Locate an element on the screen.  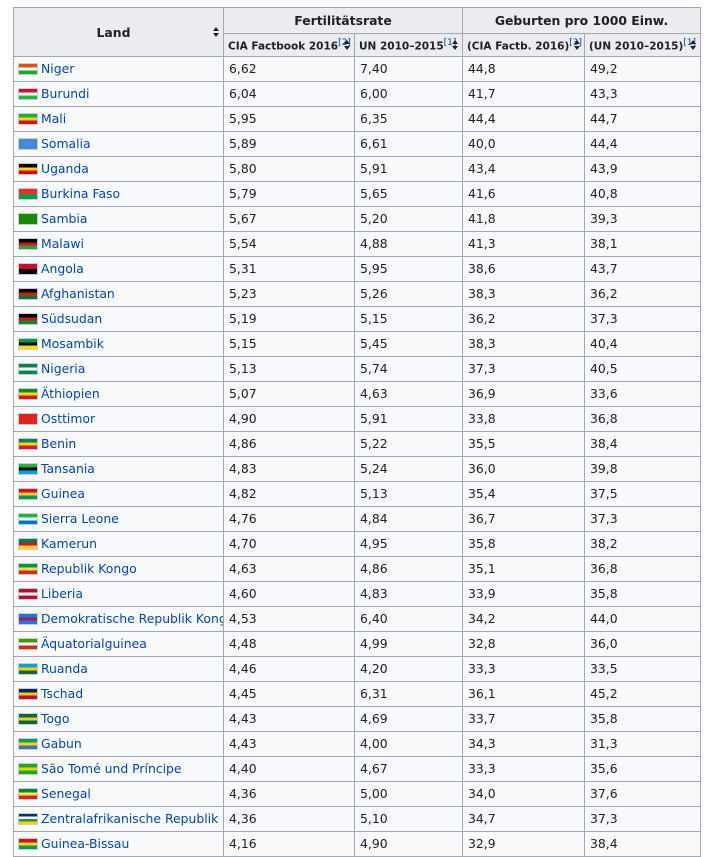
header-birth-cia: (CIA Factb. 2016)[3] is located at coordinates (523, 45).